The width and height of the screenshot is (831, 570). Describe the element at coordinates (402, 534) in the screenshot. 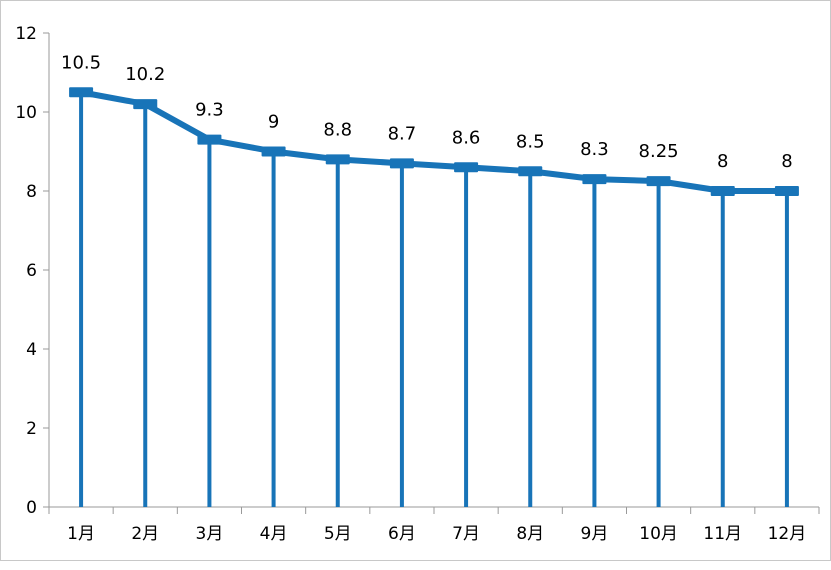

I see `x-tick-label: 6月` at that location.